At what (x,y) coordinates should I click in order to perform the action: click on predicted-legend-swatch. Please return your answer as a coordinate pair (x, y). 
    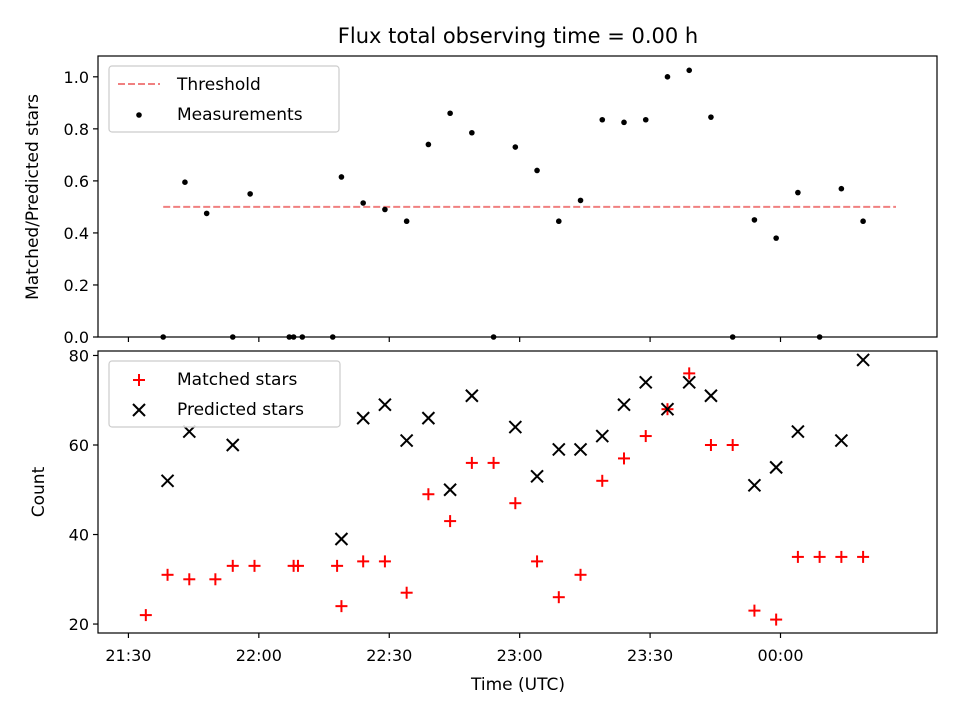
    Looking at the image, I should click on (139, 410).